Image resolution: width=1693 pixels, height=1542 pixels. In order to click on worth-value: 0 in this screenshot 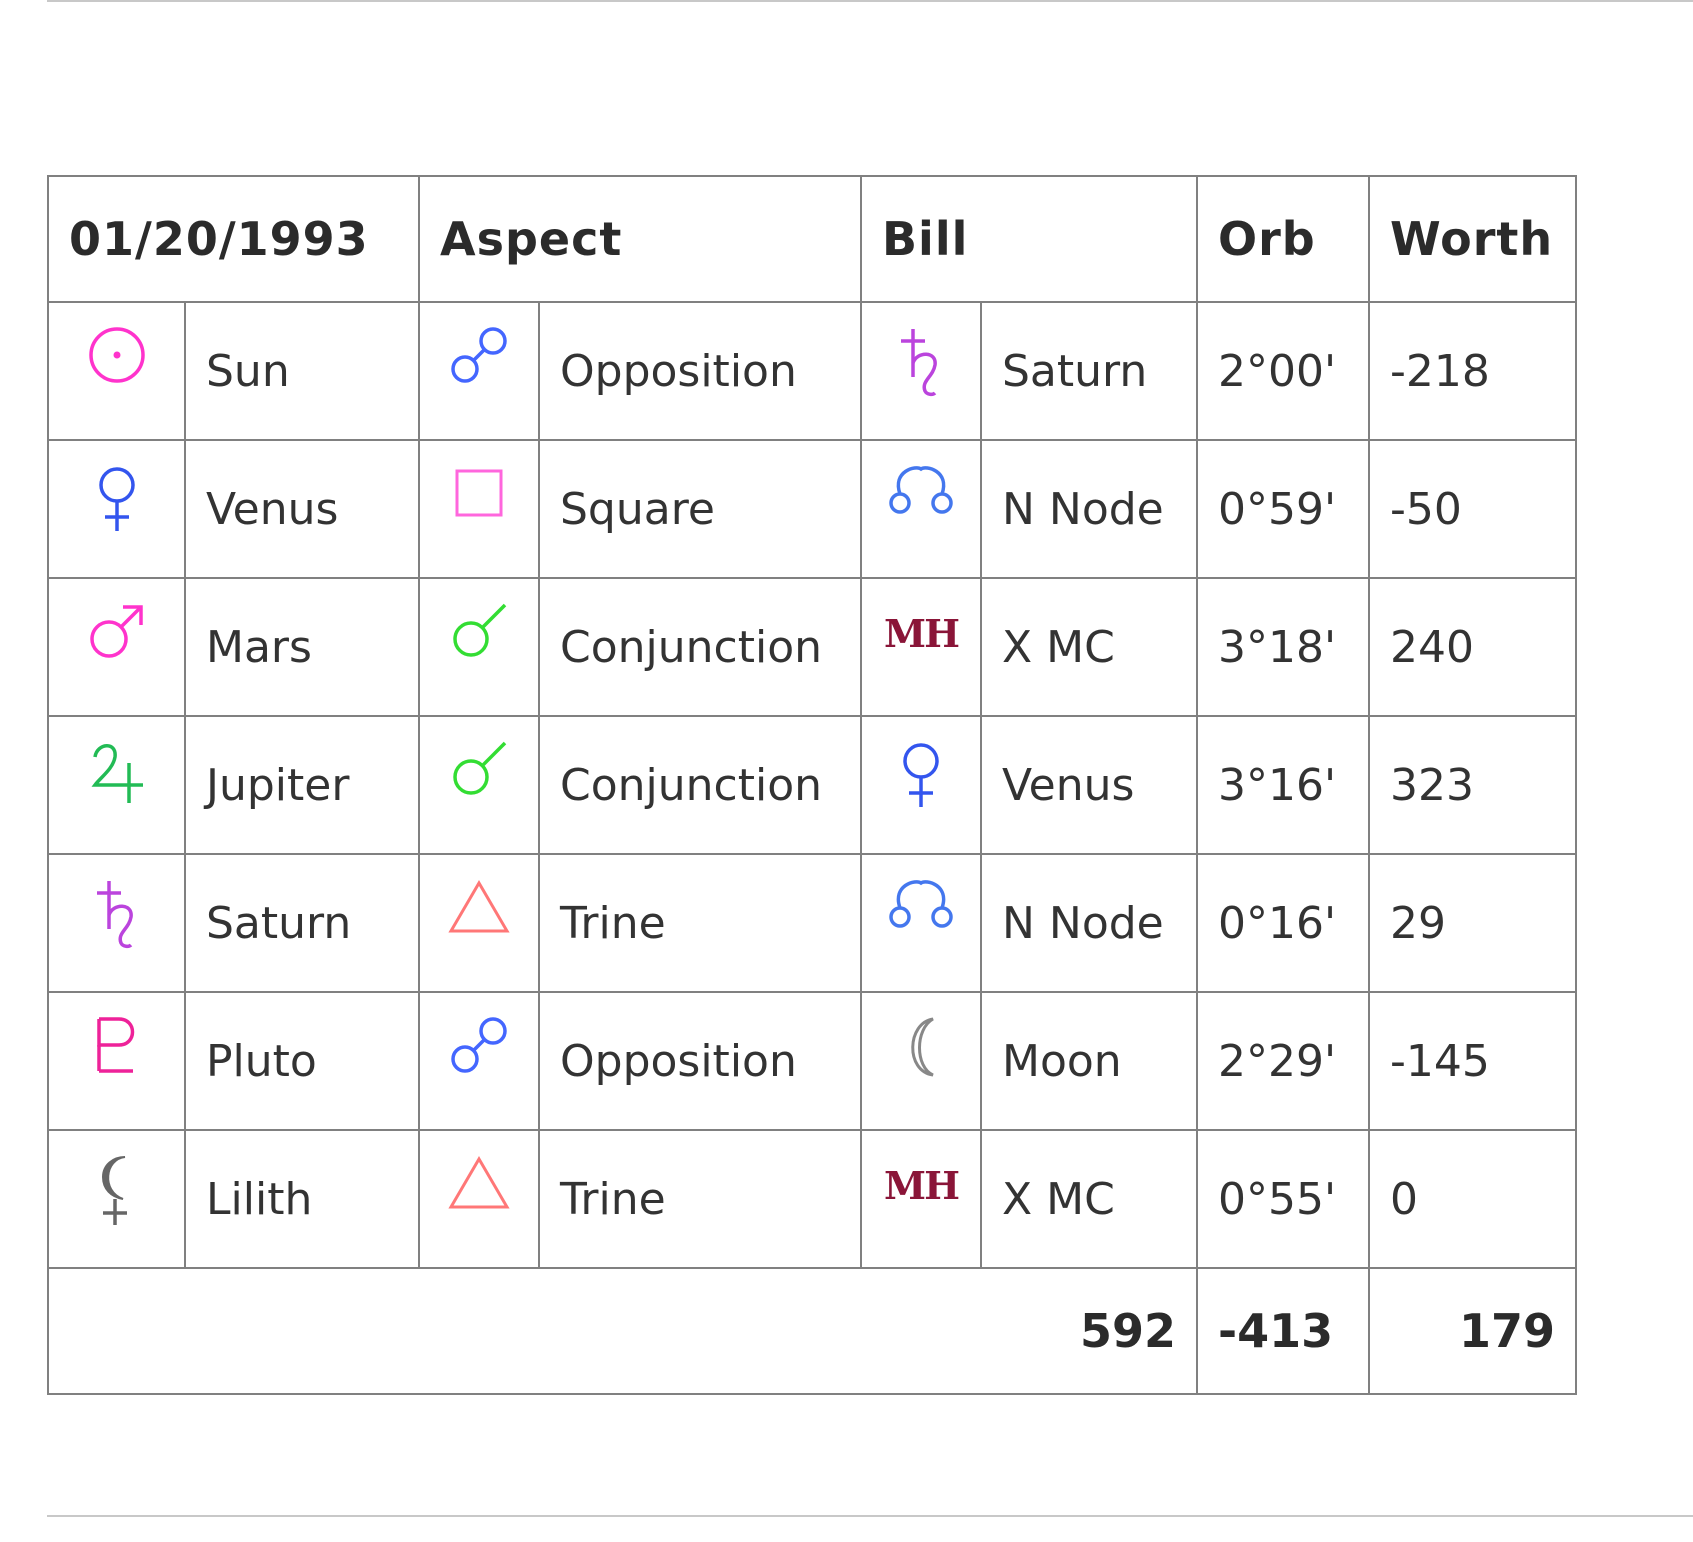, I will do `click(1472, 1199)`.